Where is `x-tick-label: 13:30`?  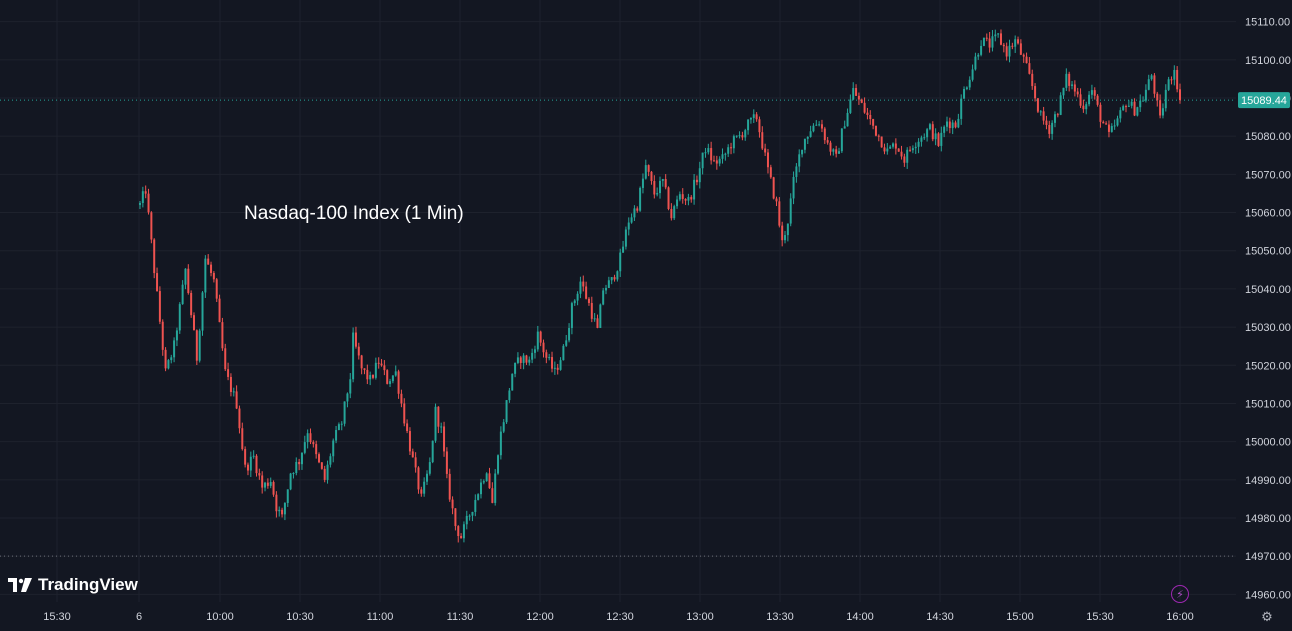 x-tick-label: 13:30 is located at coordinates (780, 617).